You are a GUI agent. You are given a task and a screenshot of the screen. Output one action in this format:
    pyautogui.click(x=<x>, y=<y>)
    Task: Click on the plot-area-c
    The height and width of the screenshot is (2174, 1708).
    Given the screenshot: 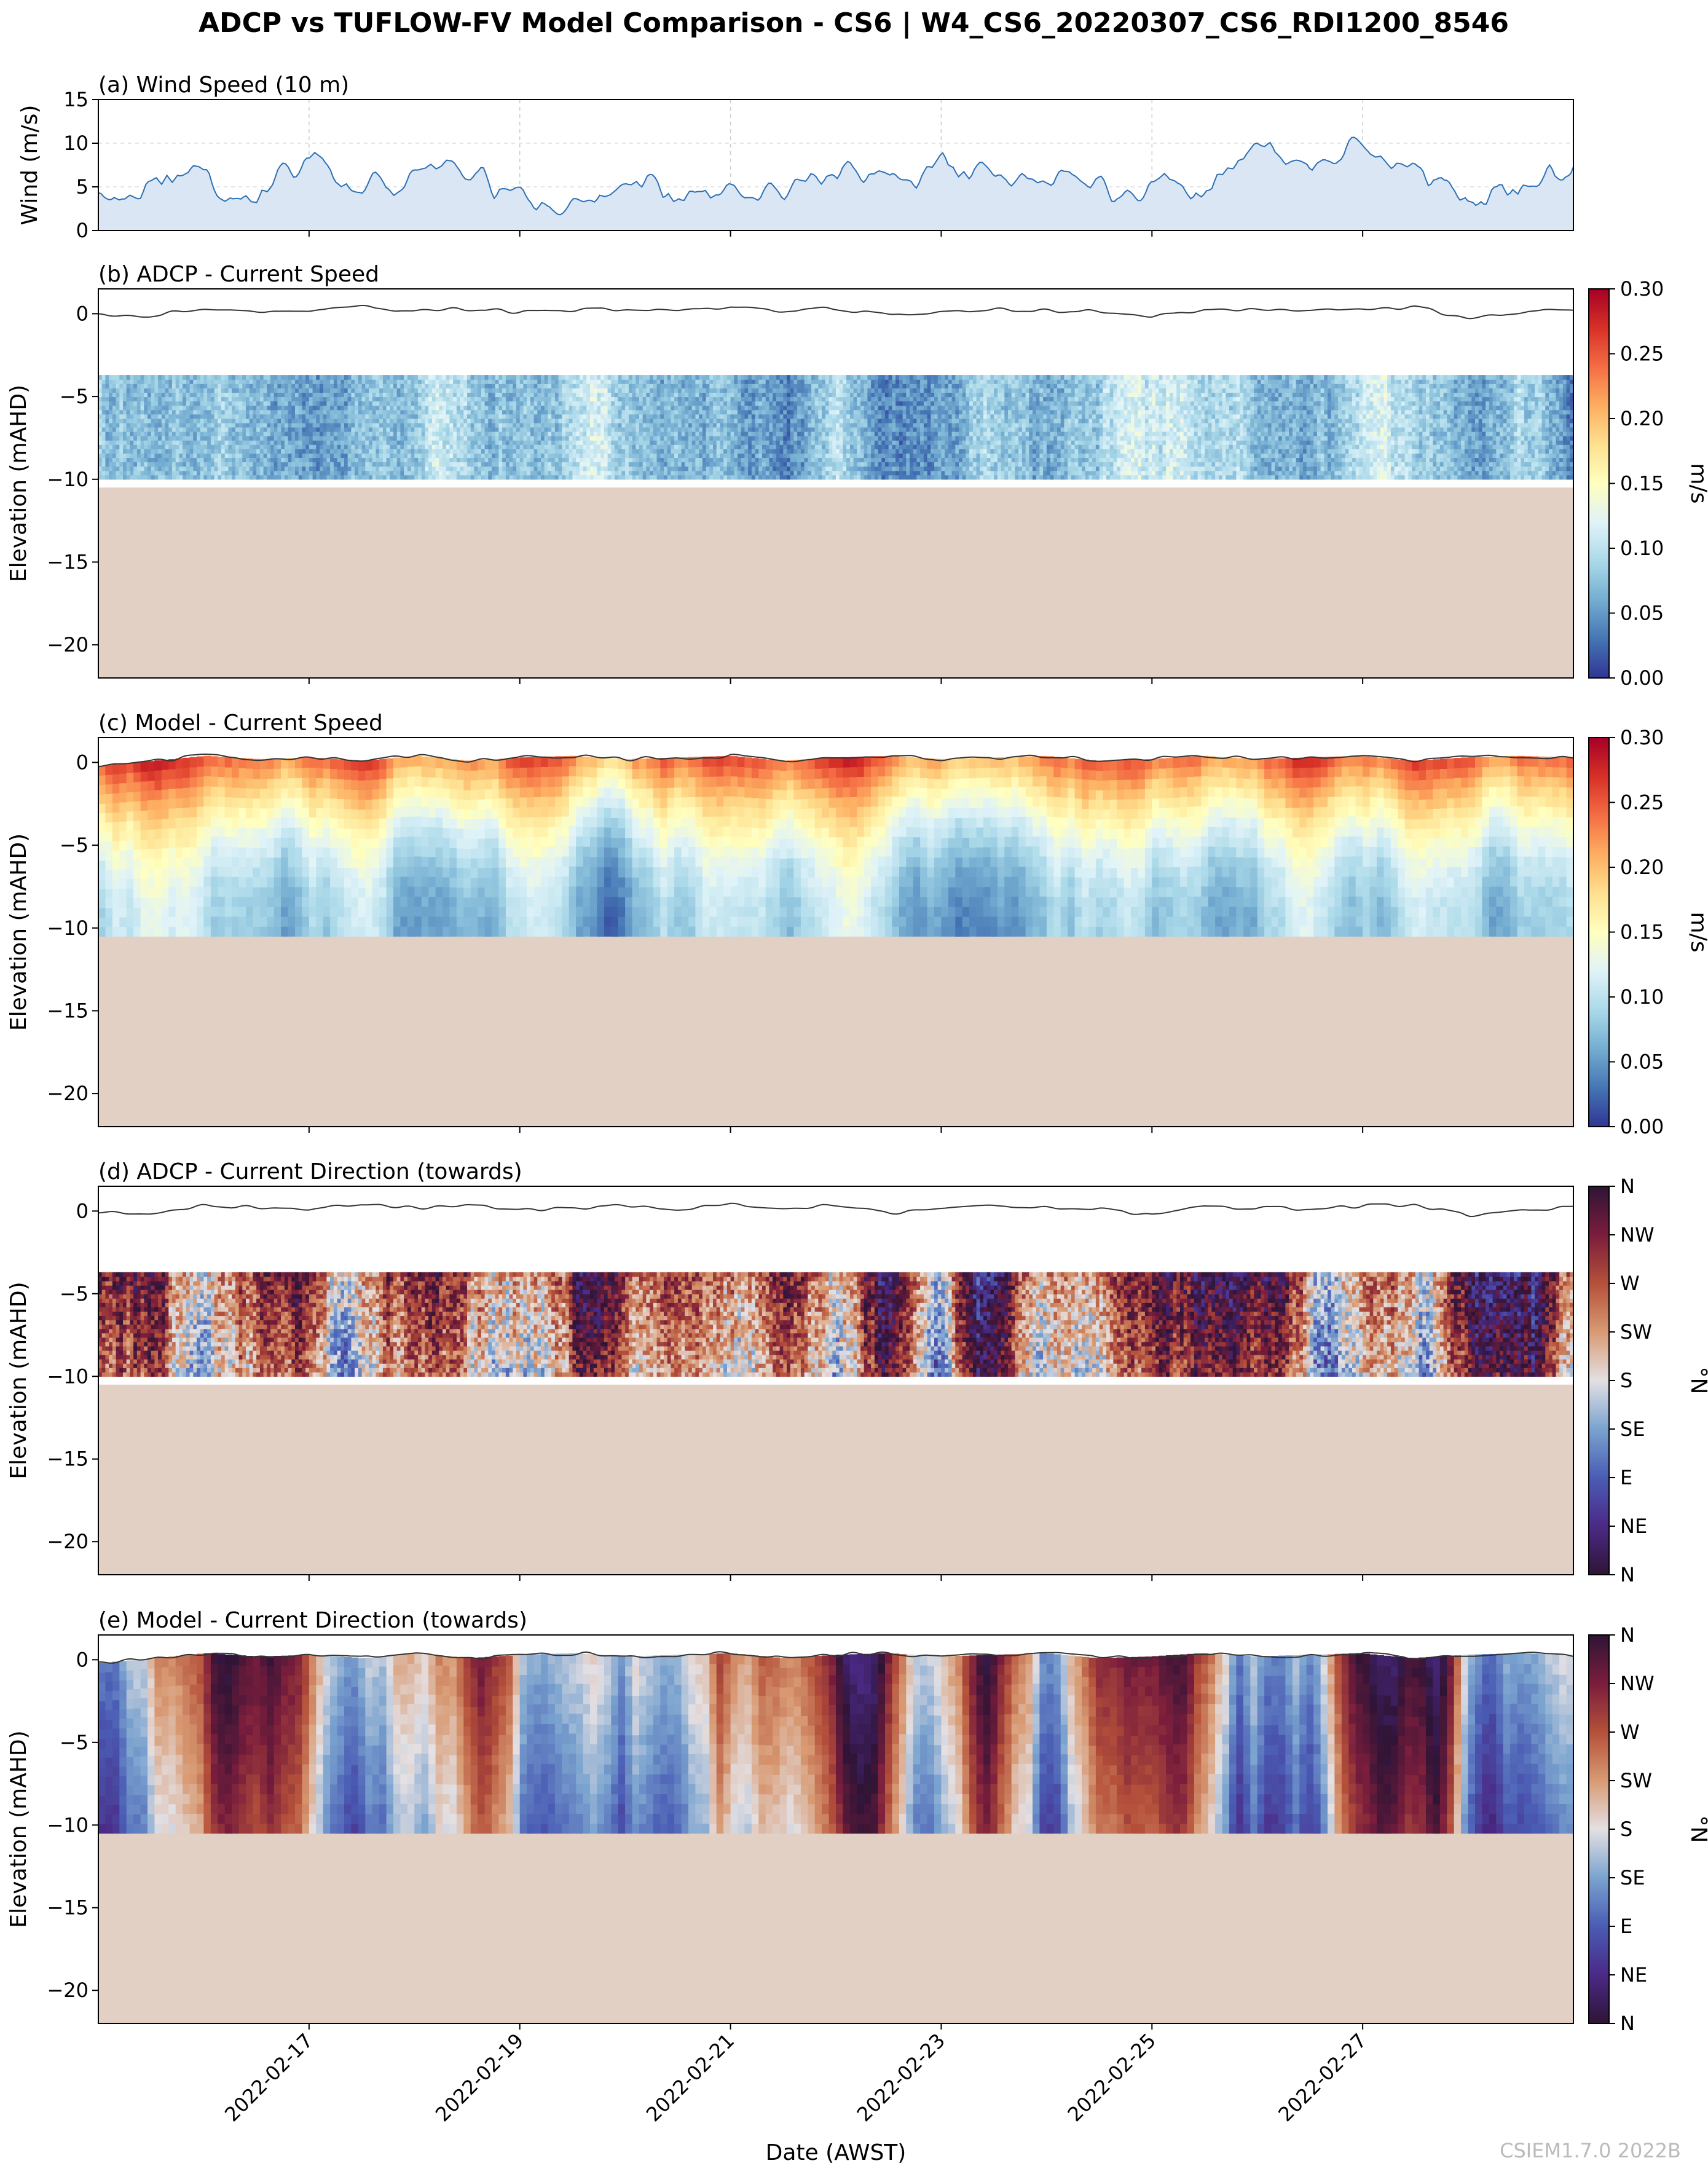 What is the action you would take?
    pyautogui.click(x=835, y=940)
    